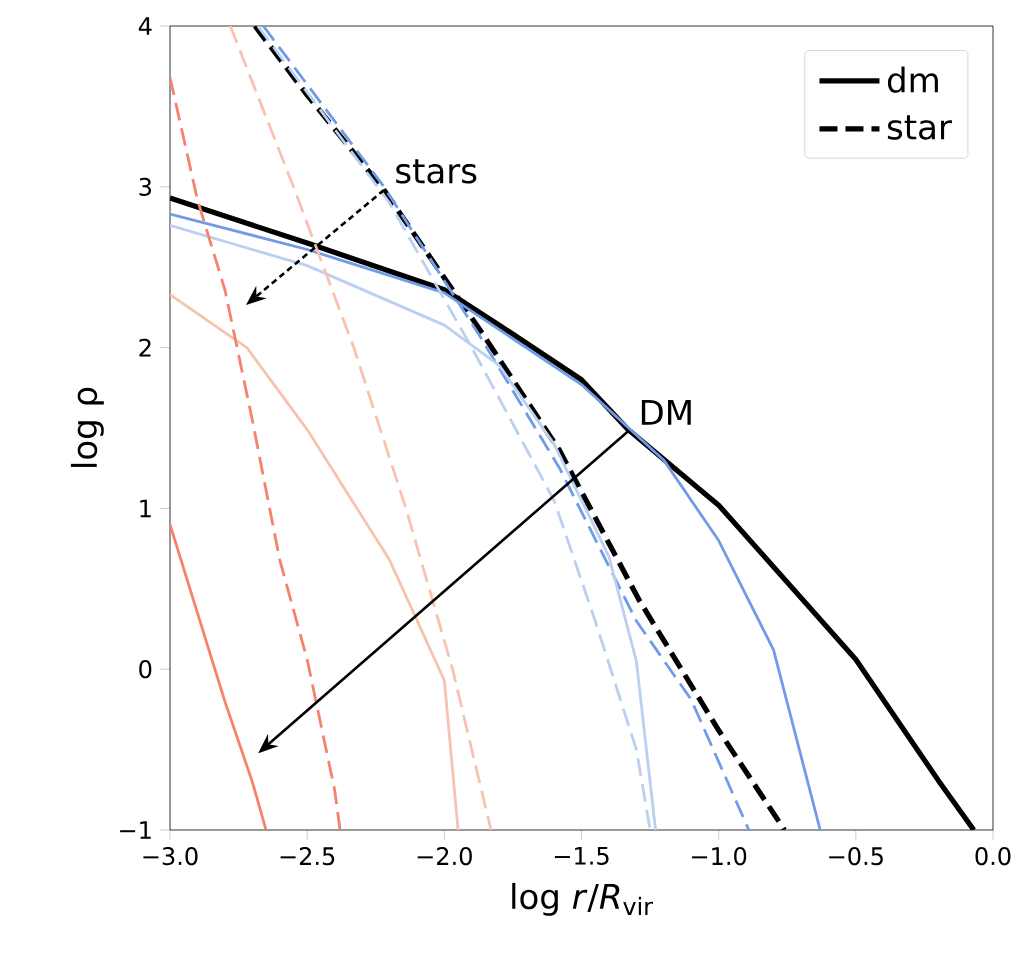  I want to click on x-tick-label: −3.0, so click(170, 856).